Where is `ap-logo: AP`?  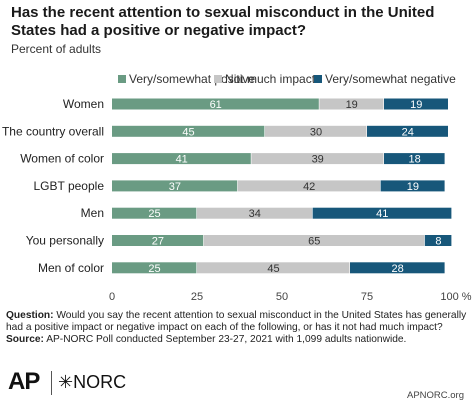 ap-logo: AP is located at coordinates (24, 381).